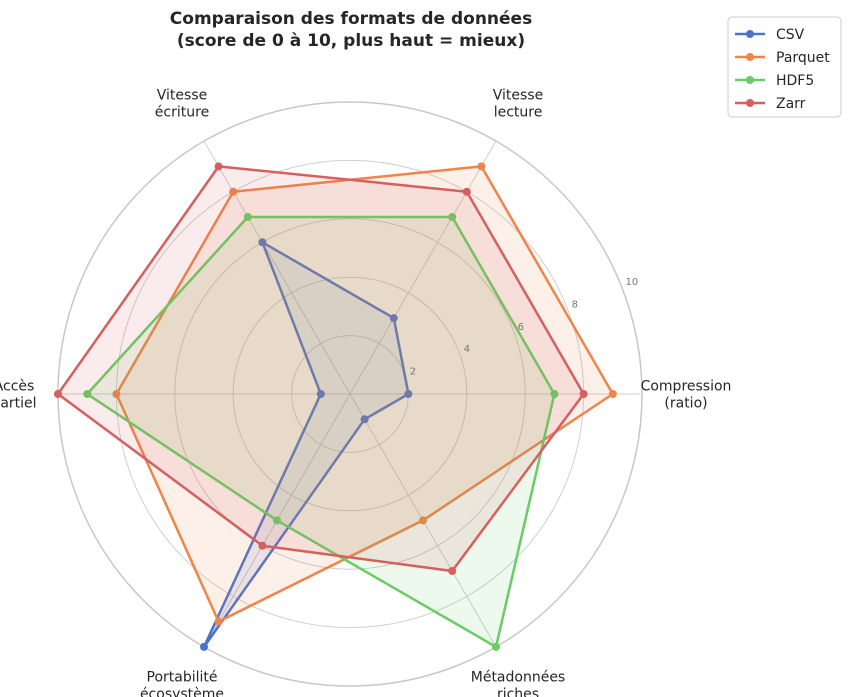  I want to click on axis-label: écosystème, so click(182, 692).